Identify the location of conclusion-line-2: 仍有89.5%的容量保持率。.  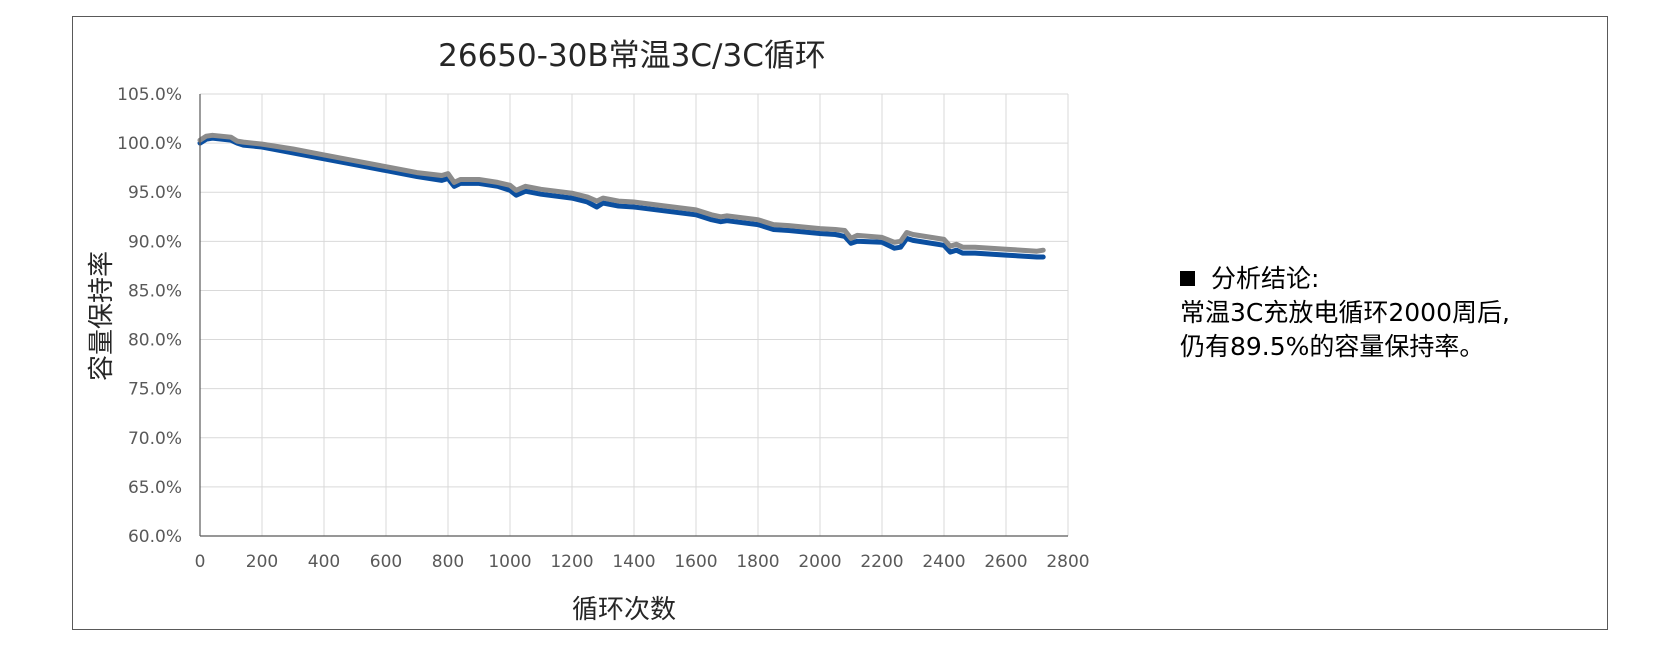
(1332, 346).